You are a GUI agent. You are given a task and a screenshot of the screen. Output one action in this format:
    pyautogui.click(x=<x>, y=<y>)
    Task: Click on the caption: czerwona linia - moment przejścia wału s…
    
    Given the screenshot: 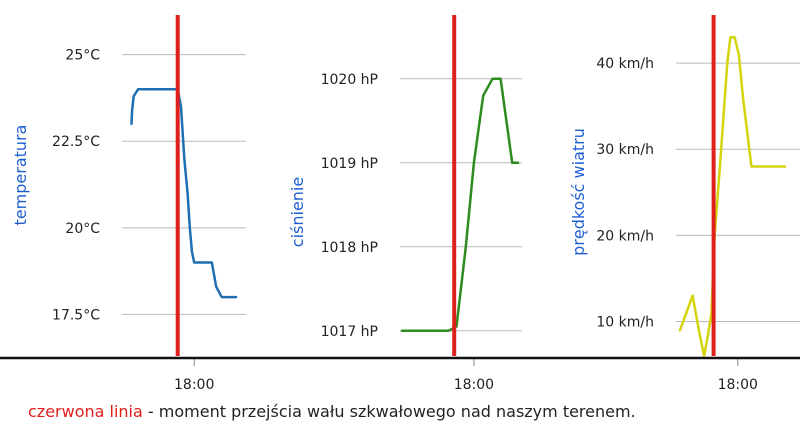 What is the action you would take?
    pyautogui.click(x=332, y=411)
    